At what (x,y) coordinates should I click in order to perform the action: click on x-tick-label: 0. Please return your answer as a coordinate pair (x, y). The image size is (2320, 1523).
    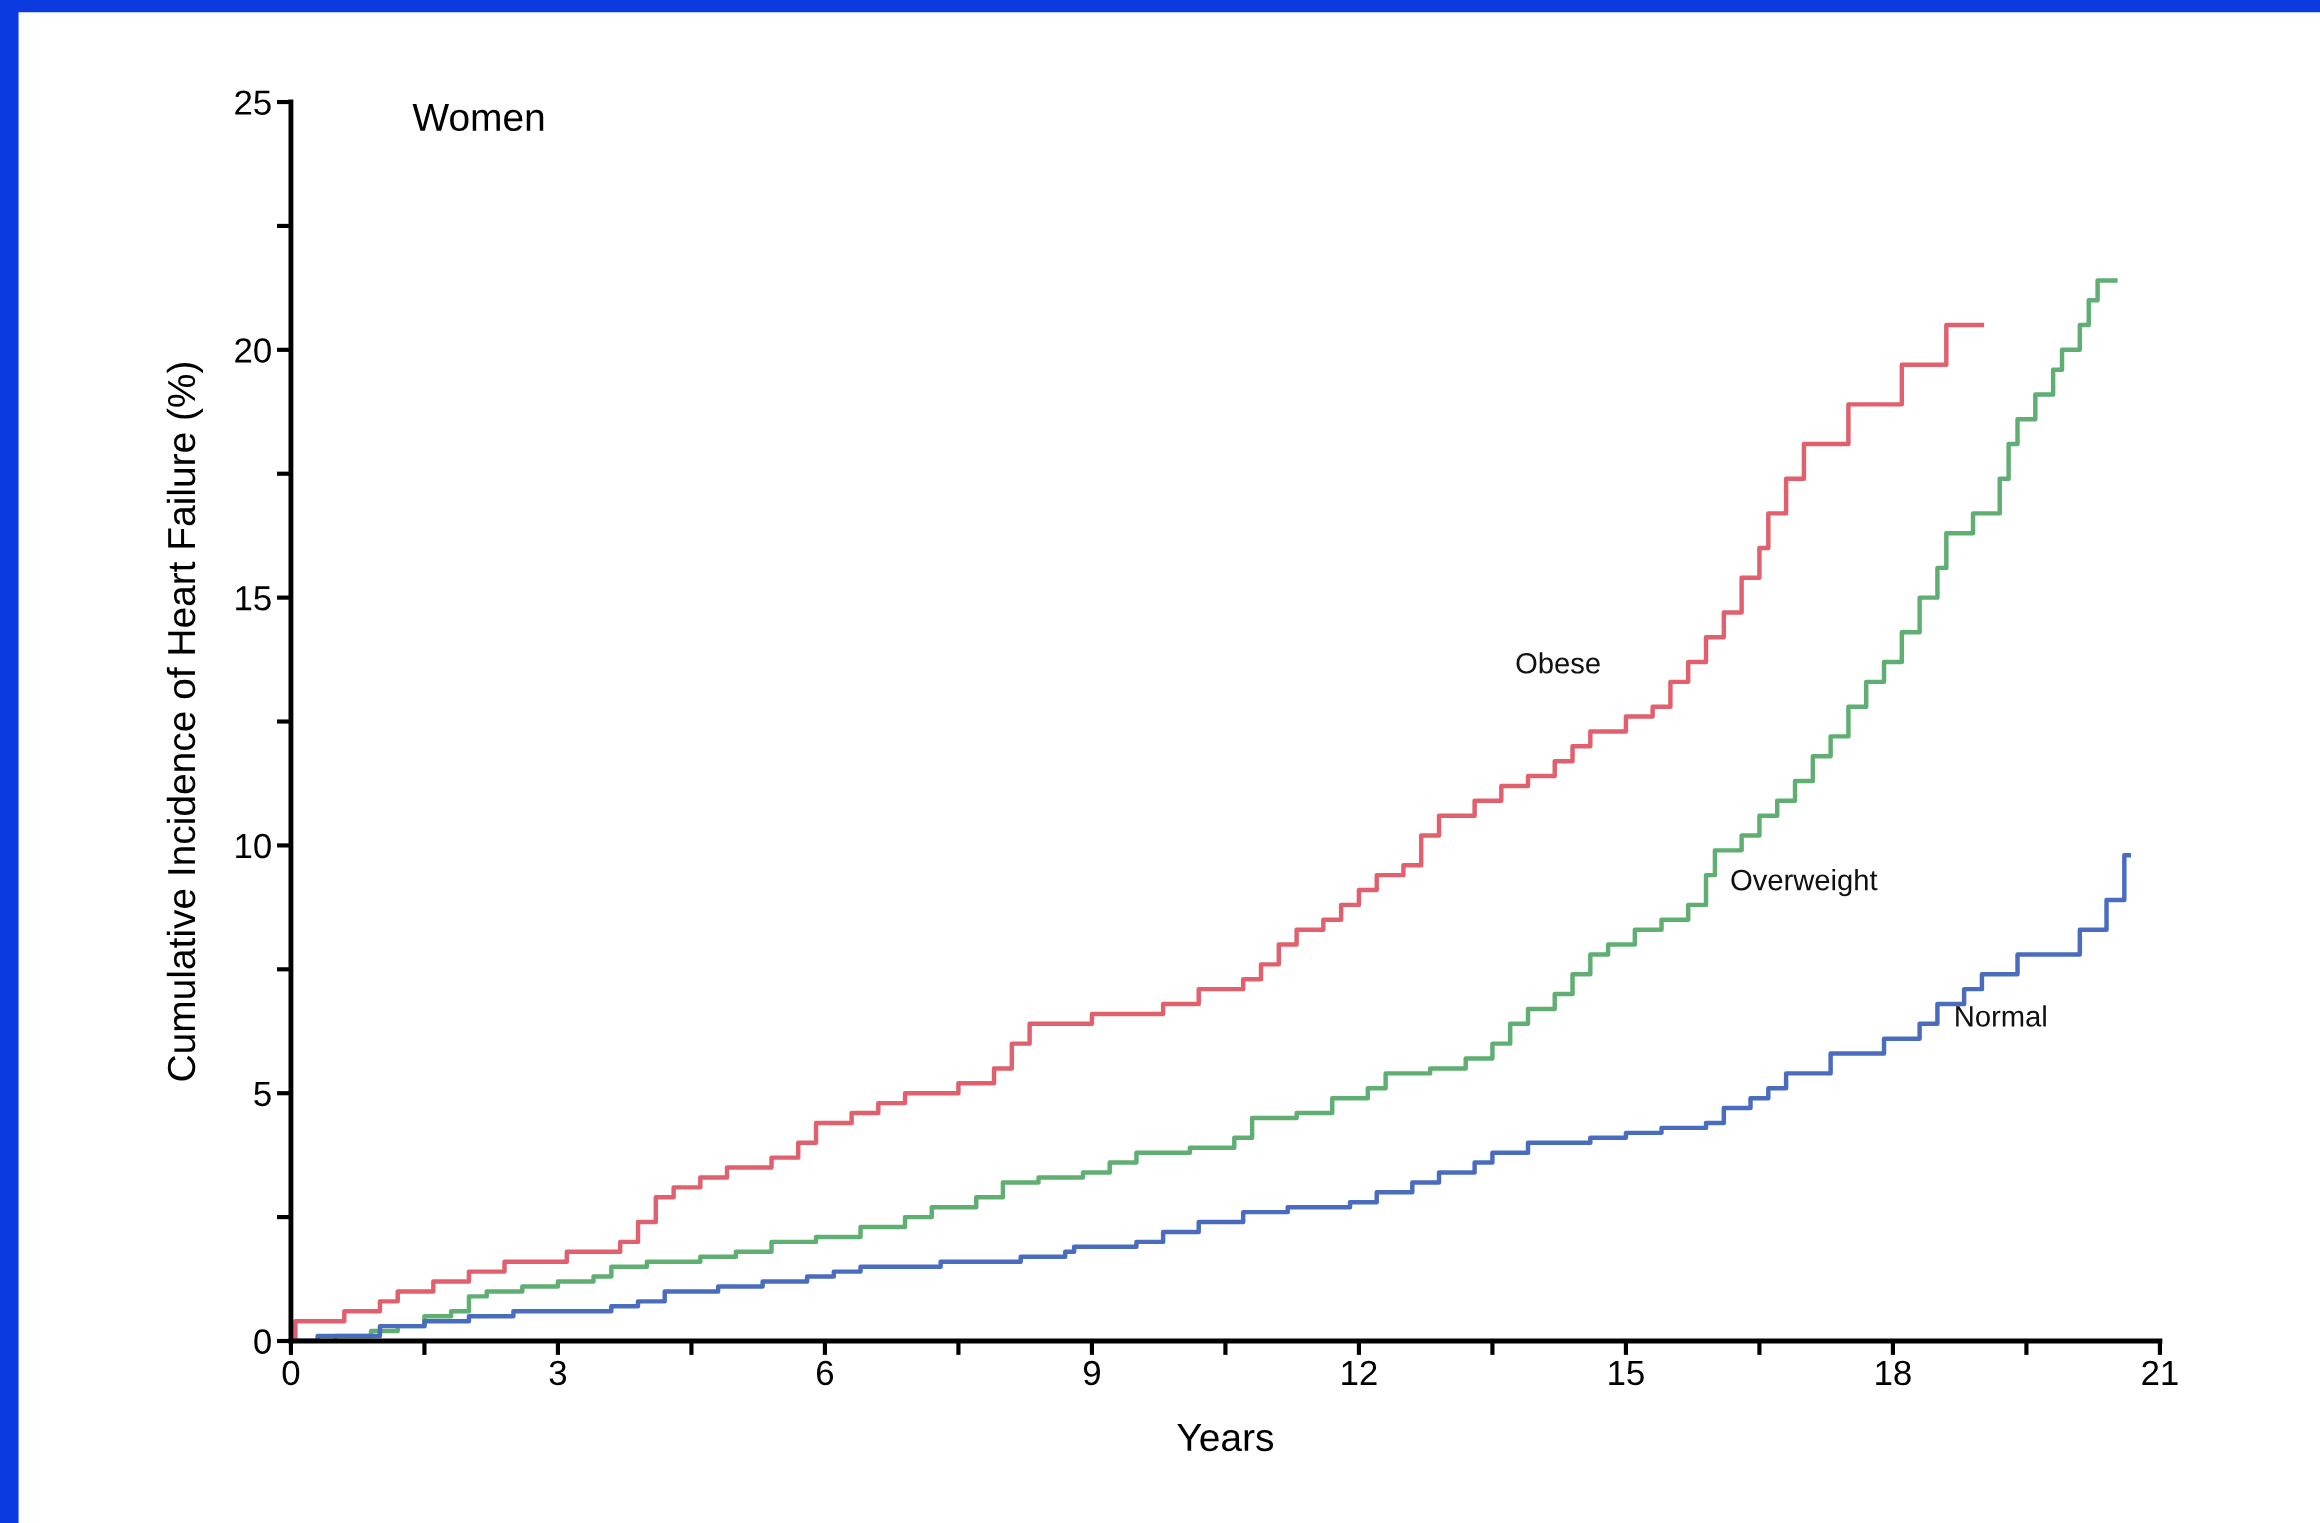
    Looking at the image, I should click on (291, 1373).